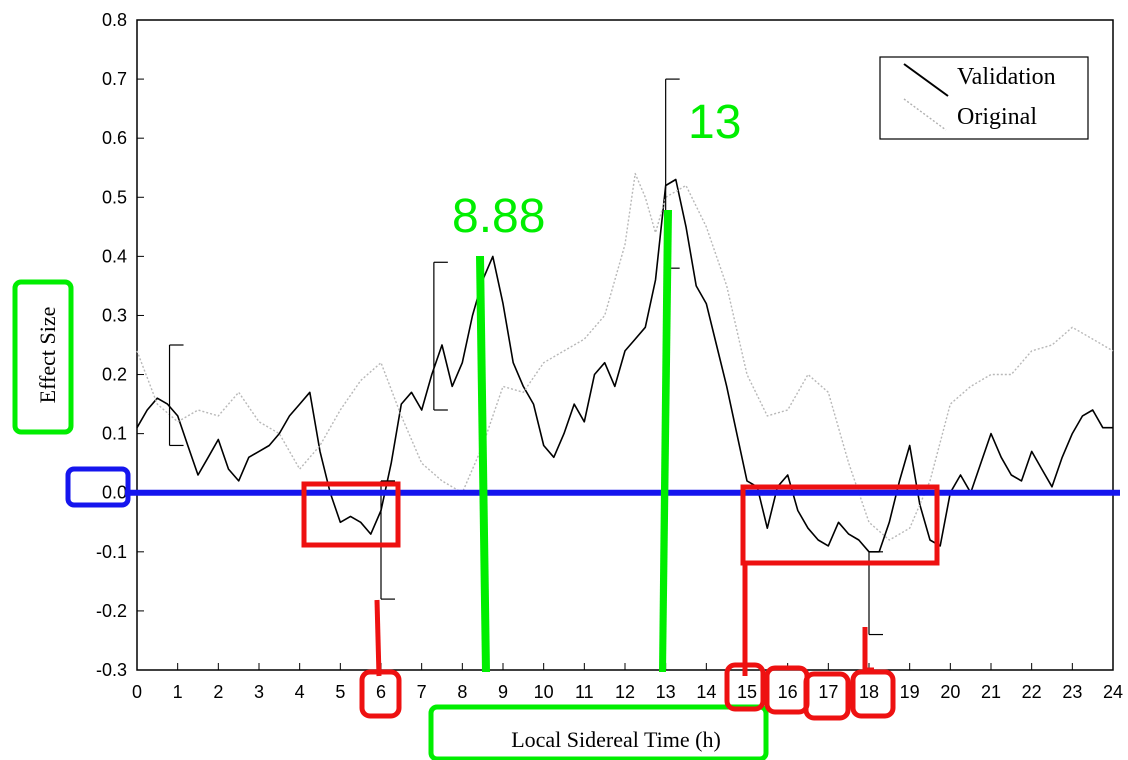 The height and width of the screenshot is (760, 1128). I want to click on x-tick-label: 11, so click(584, 692).